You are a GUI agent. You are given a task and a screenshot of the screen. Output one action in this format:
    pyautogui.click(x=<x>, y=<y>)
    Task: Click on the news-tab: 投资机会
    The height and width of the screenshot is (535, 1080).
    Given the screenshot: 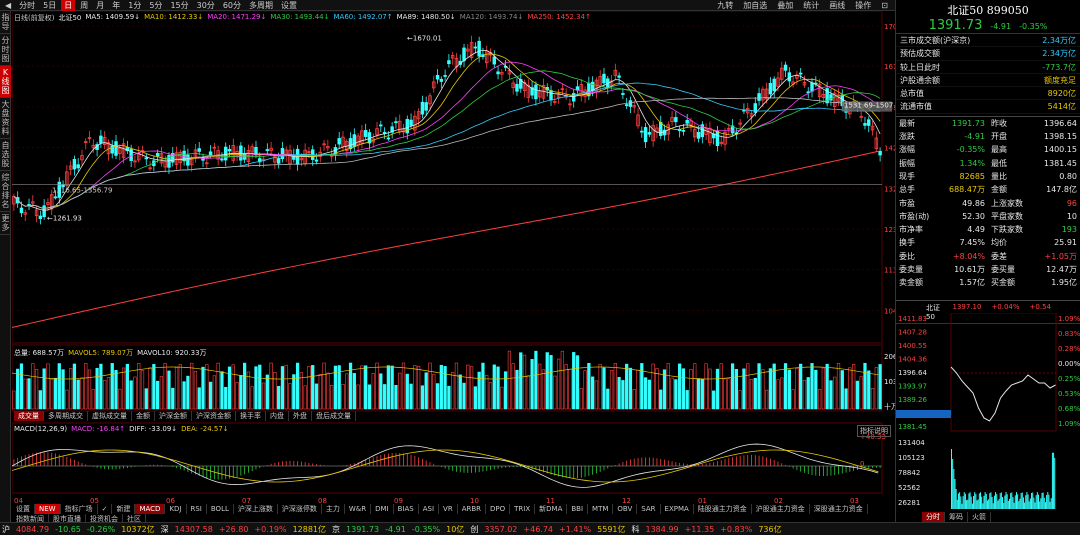 What is the action you would take?
    pyautogui.click(x=104, y=519)
    